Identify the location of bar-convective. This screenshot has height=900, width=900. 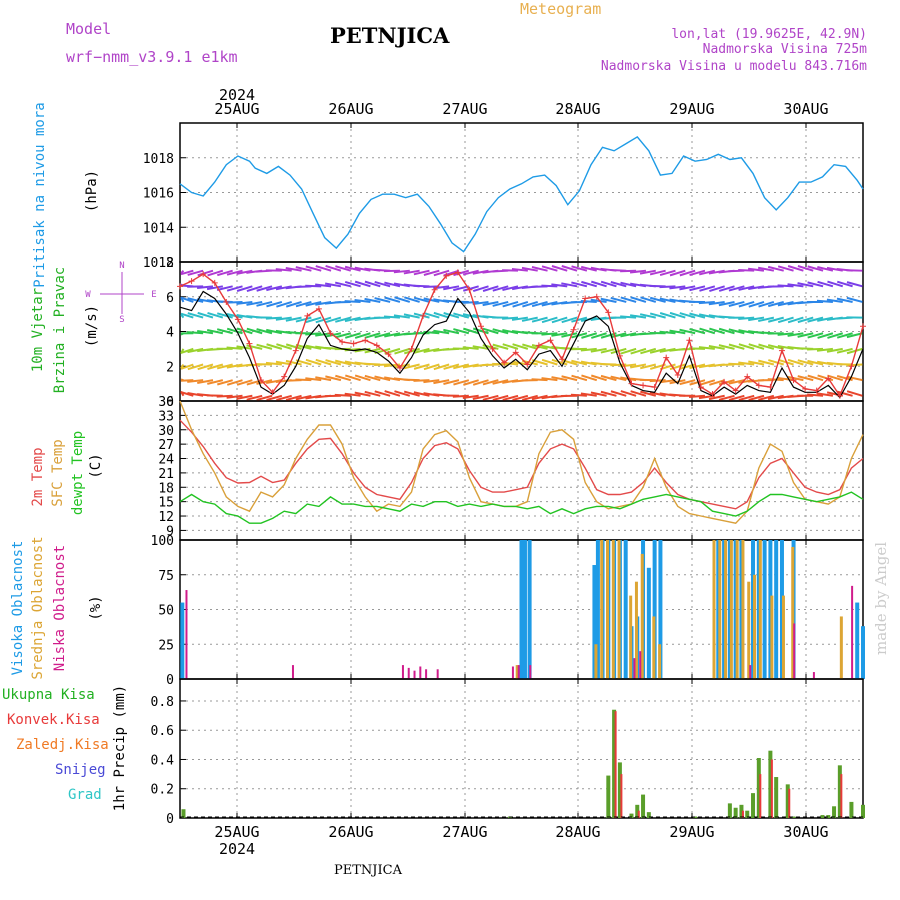
(789, 803).